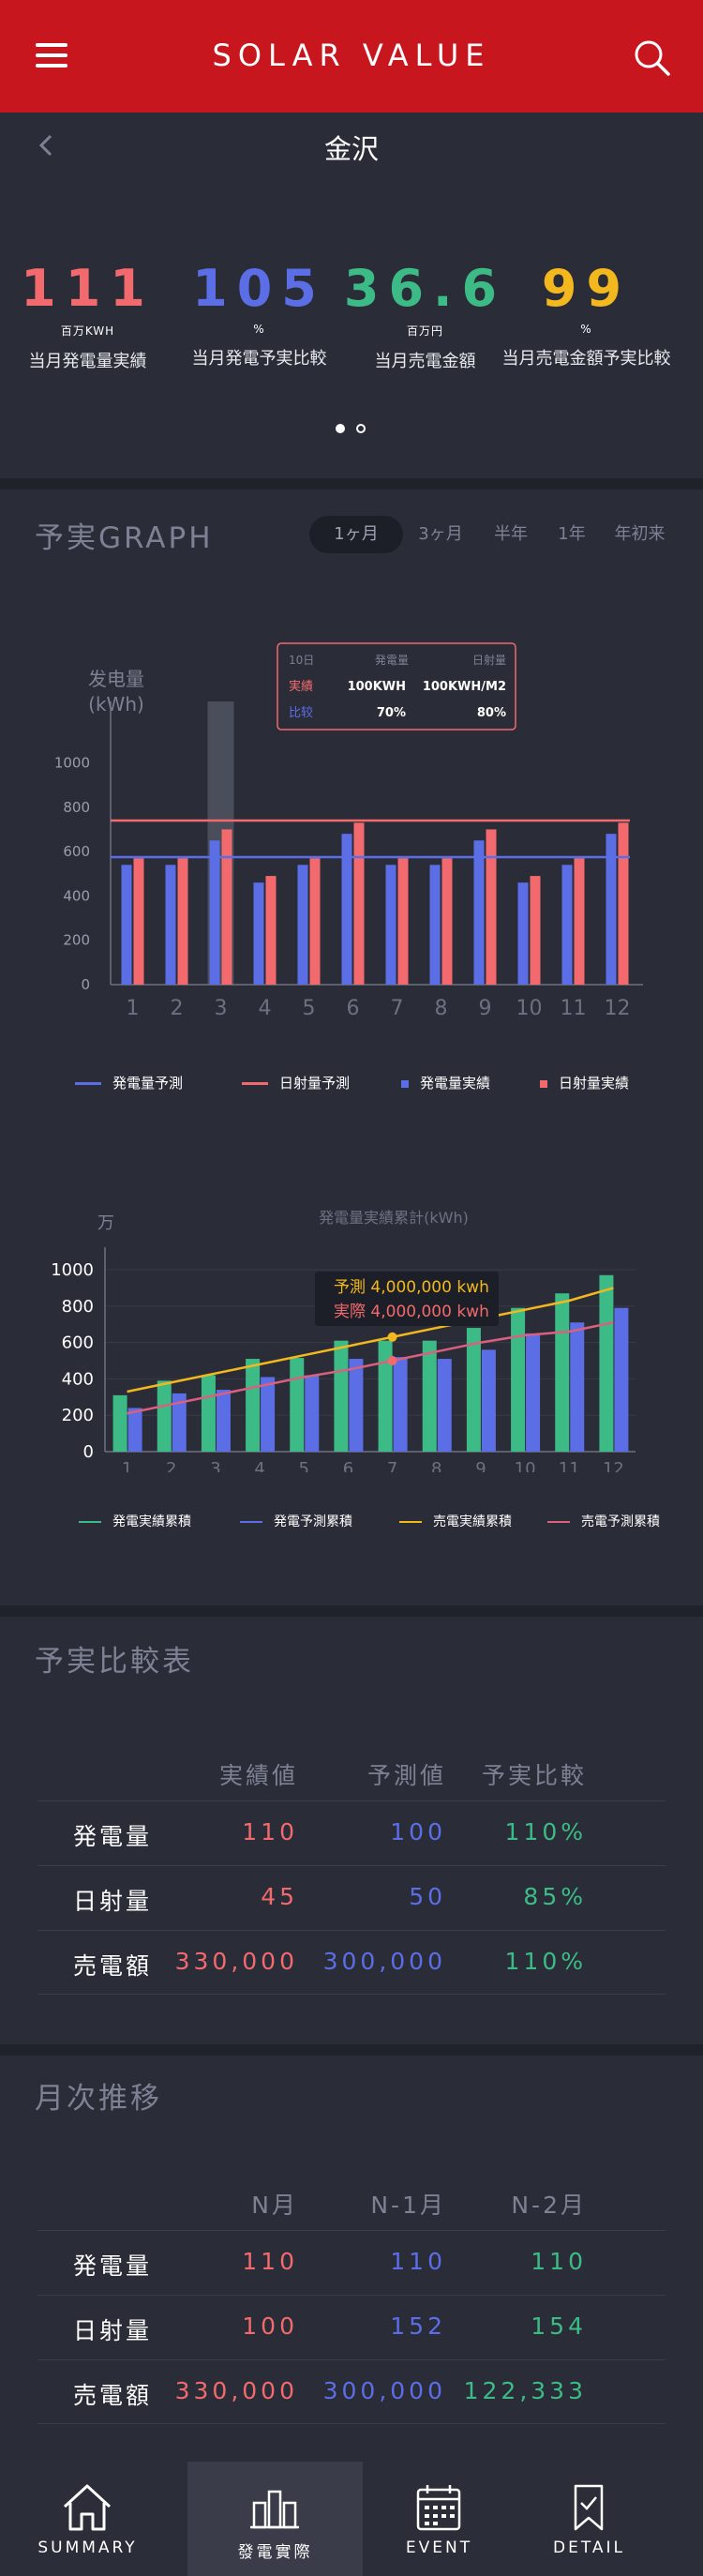  Describe the element at coordinates (439, 2547) in the screenshot. I see `nav-label: EVENT` at that location.